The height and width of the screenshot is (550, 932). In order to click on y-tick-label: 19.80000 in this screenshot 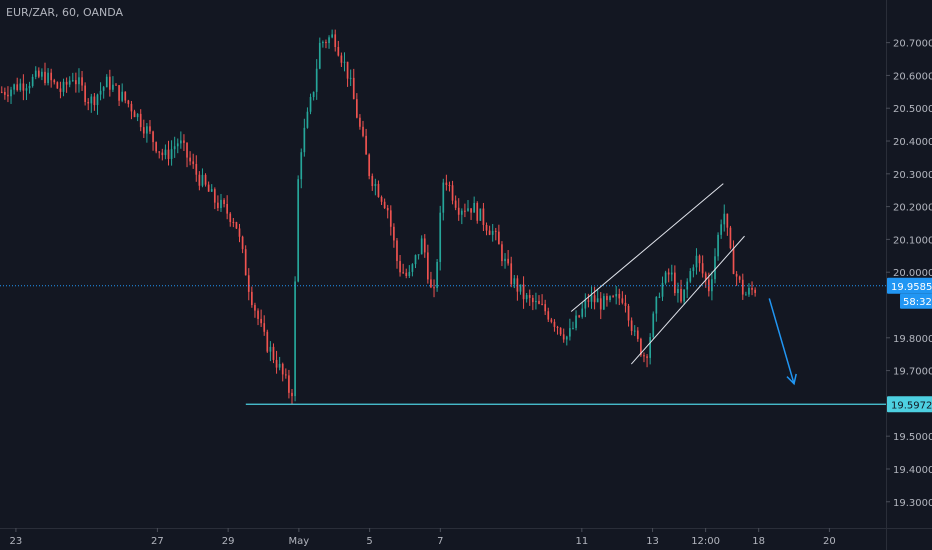, I will do `click(912, 339)`.